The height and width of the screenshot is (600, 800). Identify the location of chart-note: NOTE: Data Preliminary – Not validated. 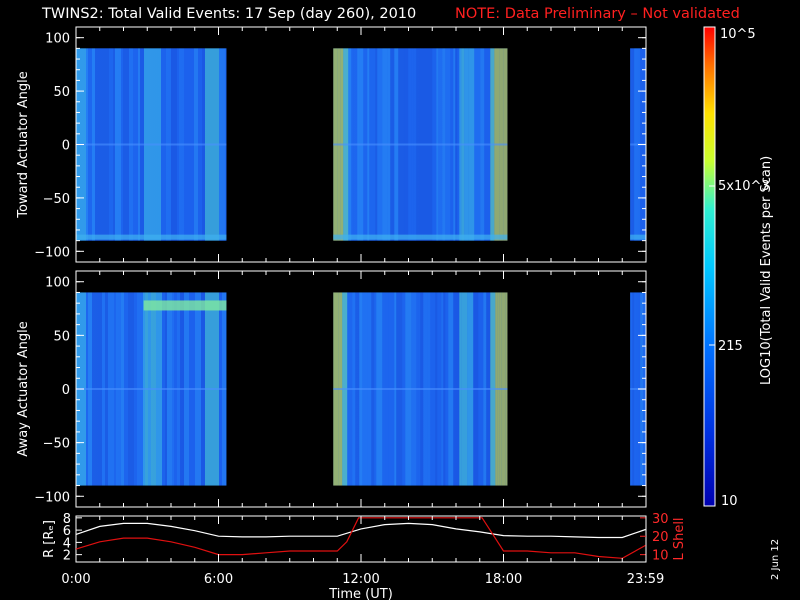
(597, 14).